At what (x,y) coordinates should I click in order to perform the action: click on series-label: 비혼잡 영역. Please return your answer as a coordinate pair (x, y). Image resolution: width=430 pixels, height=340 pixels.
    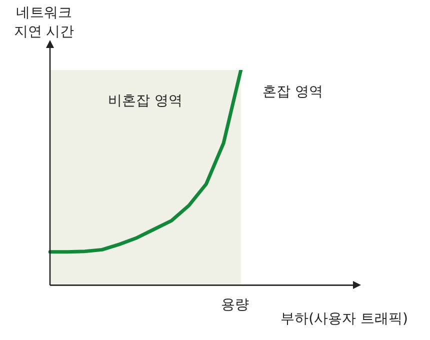
    Looking at the image, I should click on (145, 101).